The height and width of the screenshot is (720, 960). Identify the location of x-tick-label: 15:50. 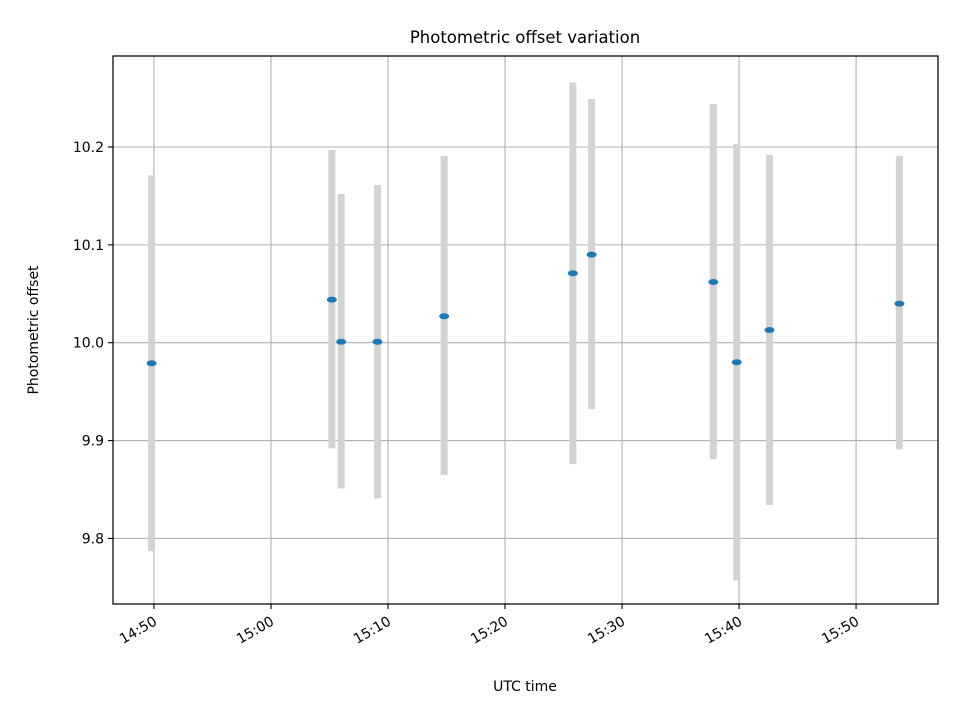
(840, 631).